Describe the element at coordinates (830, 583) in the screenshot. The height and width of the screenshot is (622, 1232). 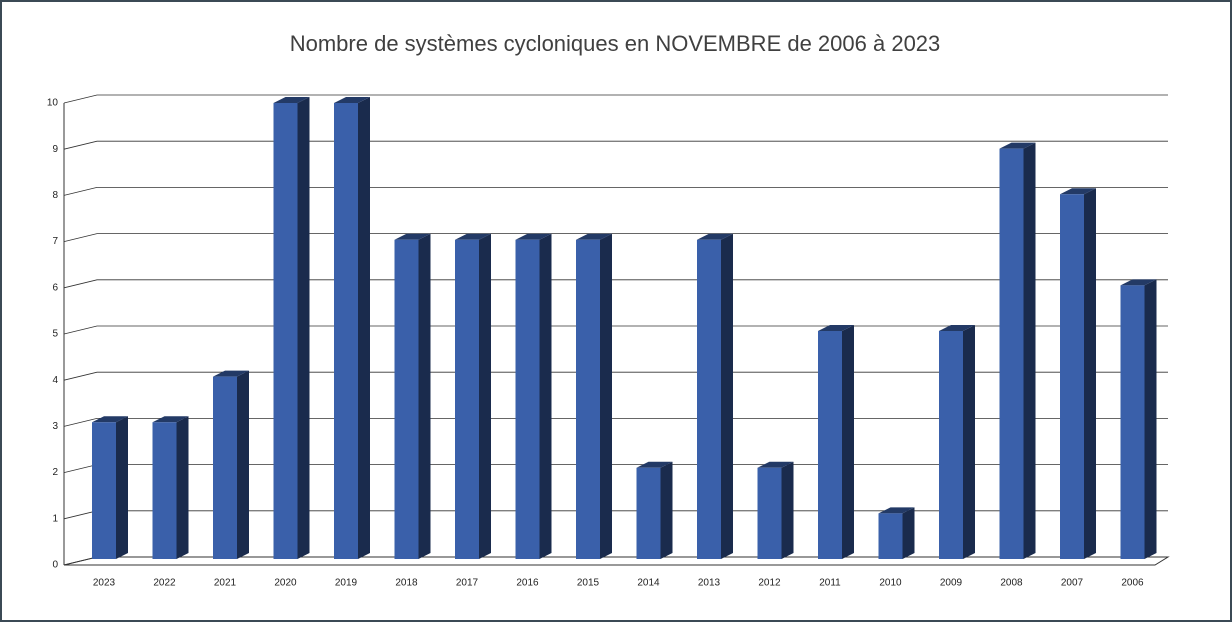
I see `x-tick-label: 2011` at that location.